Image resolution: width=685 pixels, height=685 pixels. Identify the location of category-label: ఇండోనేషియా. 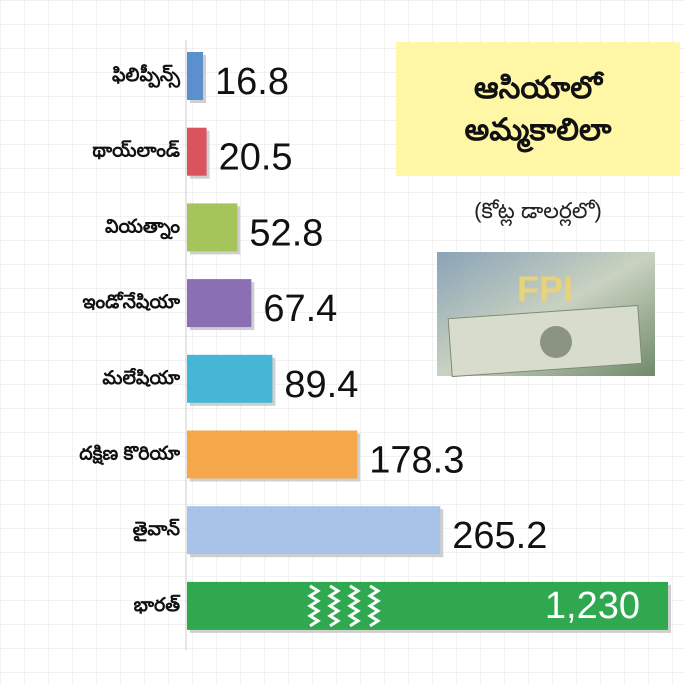
(131, 302).